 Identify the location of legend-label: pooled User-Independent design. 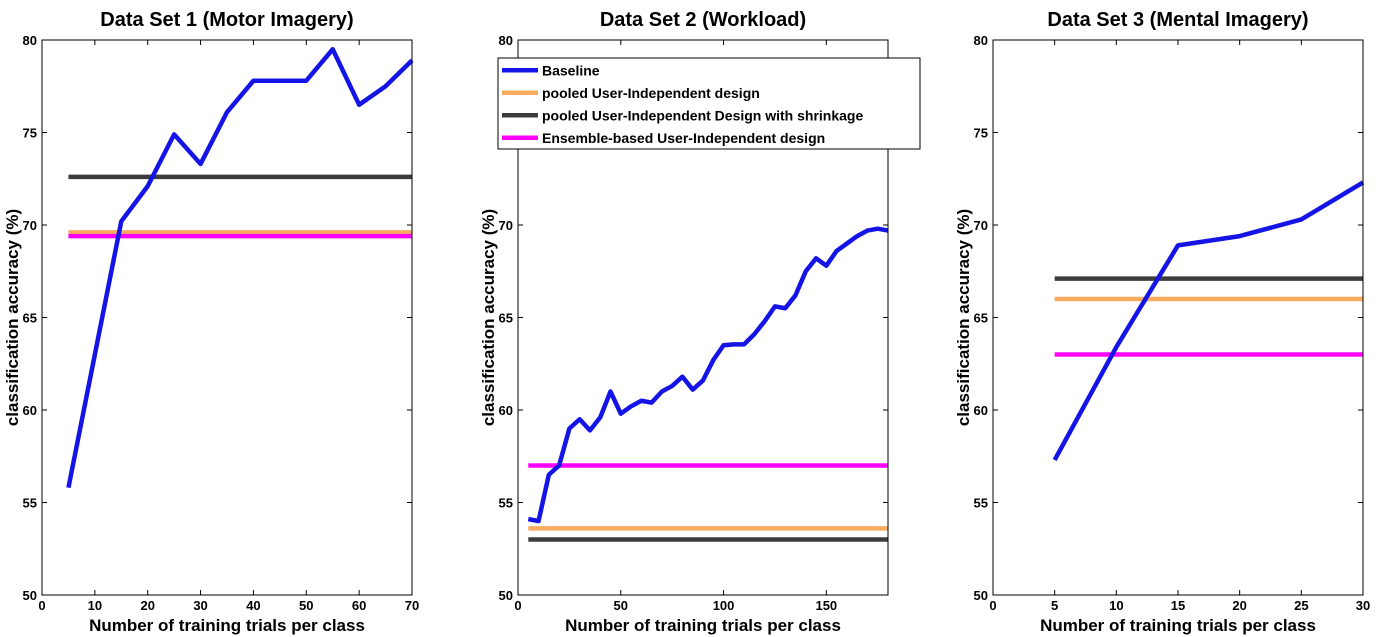
(651, 93).